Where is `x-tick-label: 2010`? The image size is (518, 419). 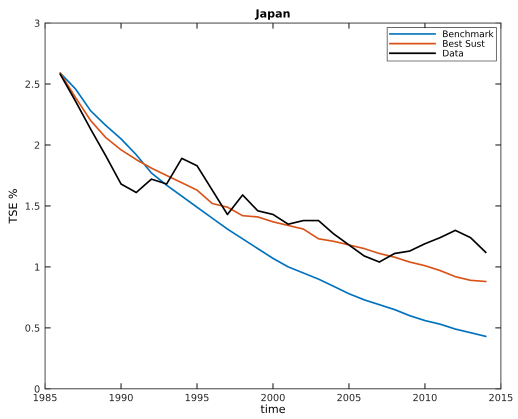 x-tick-label: 2010 is located at coordinates (425, 398).